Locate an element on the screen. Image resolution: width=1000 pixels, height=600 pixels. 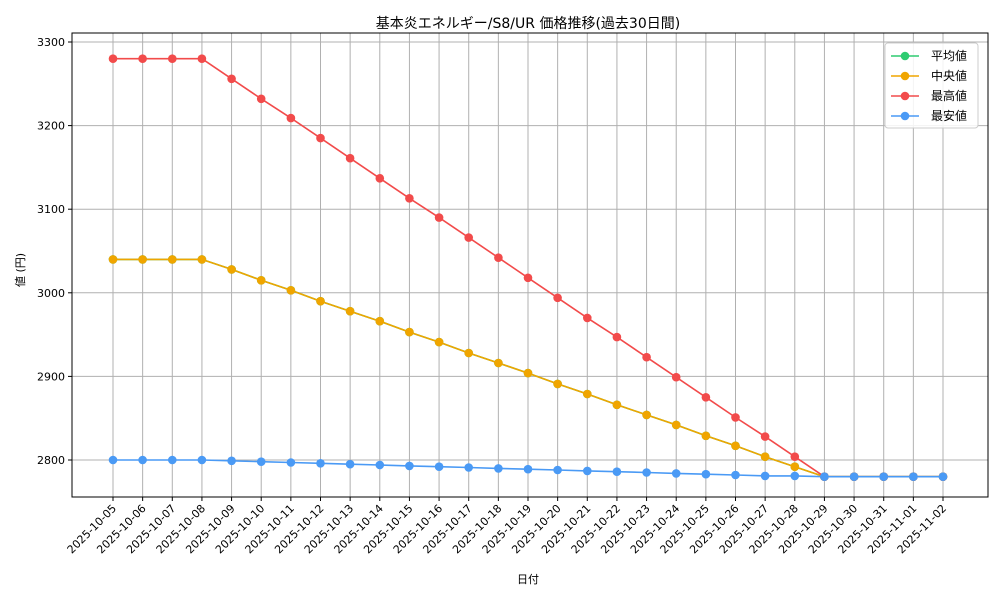
y-tick-label: 2900 is located at coordinates (51, 376).